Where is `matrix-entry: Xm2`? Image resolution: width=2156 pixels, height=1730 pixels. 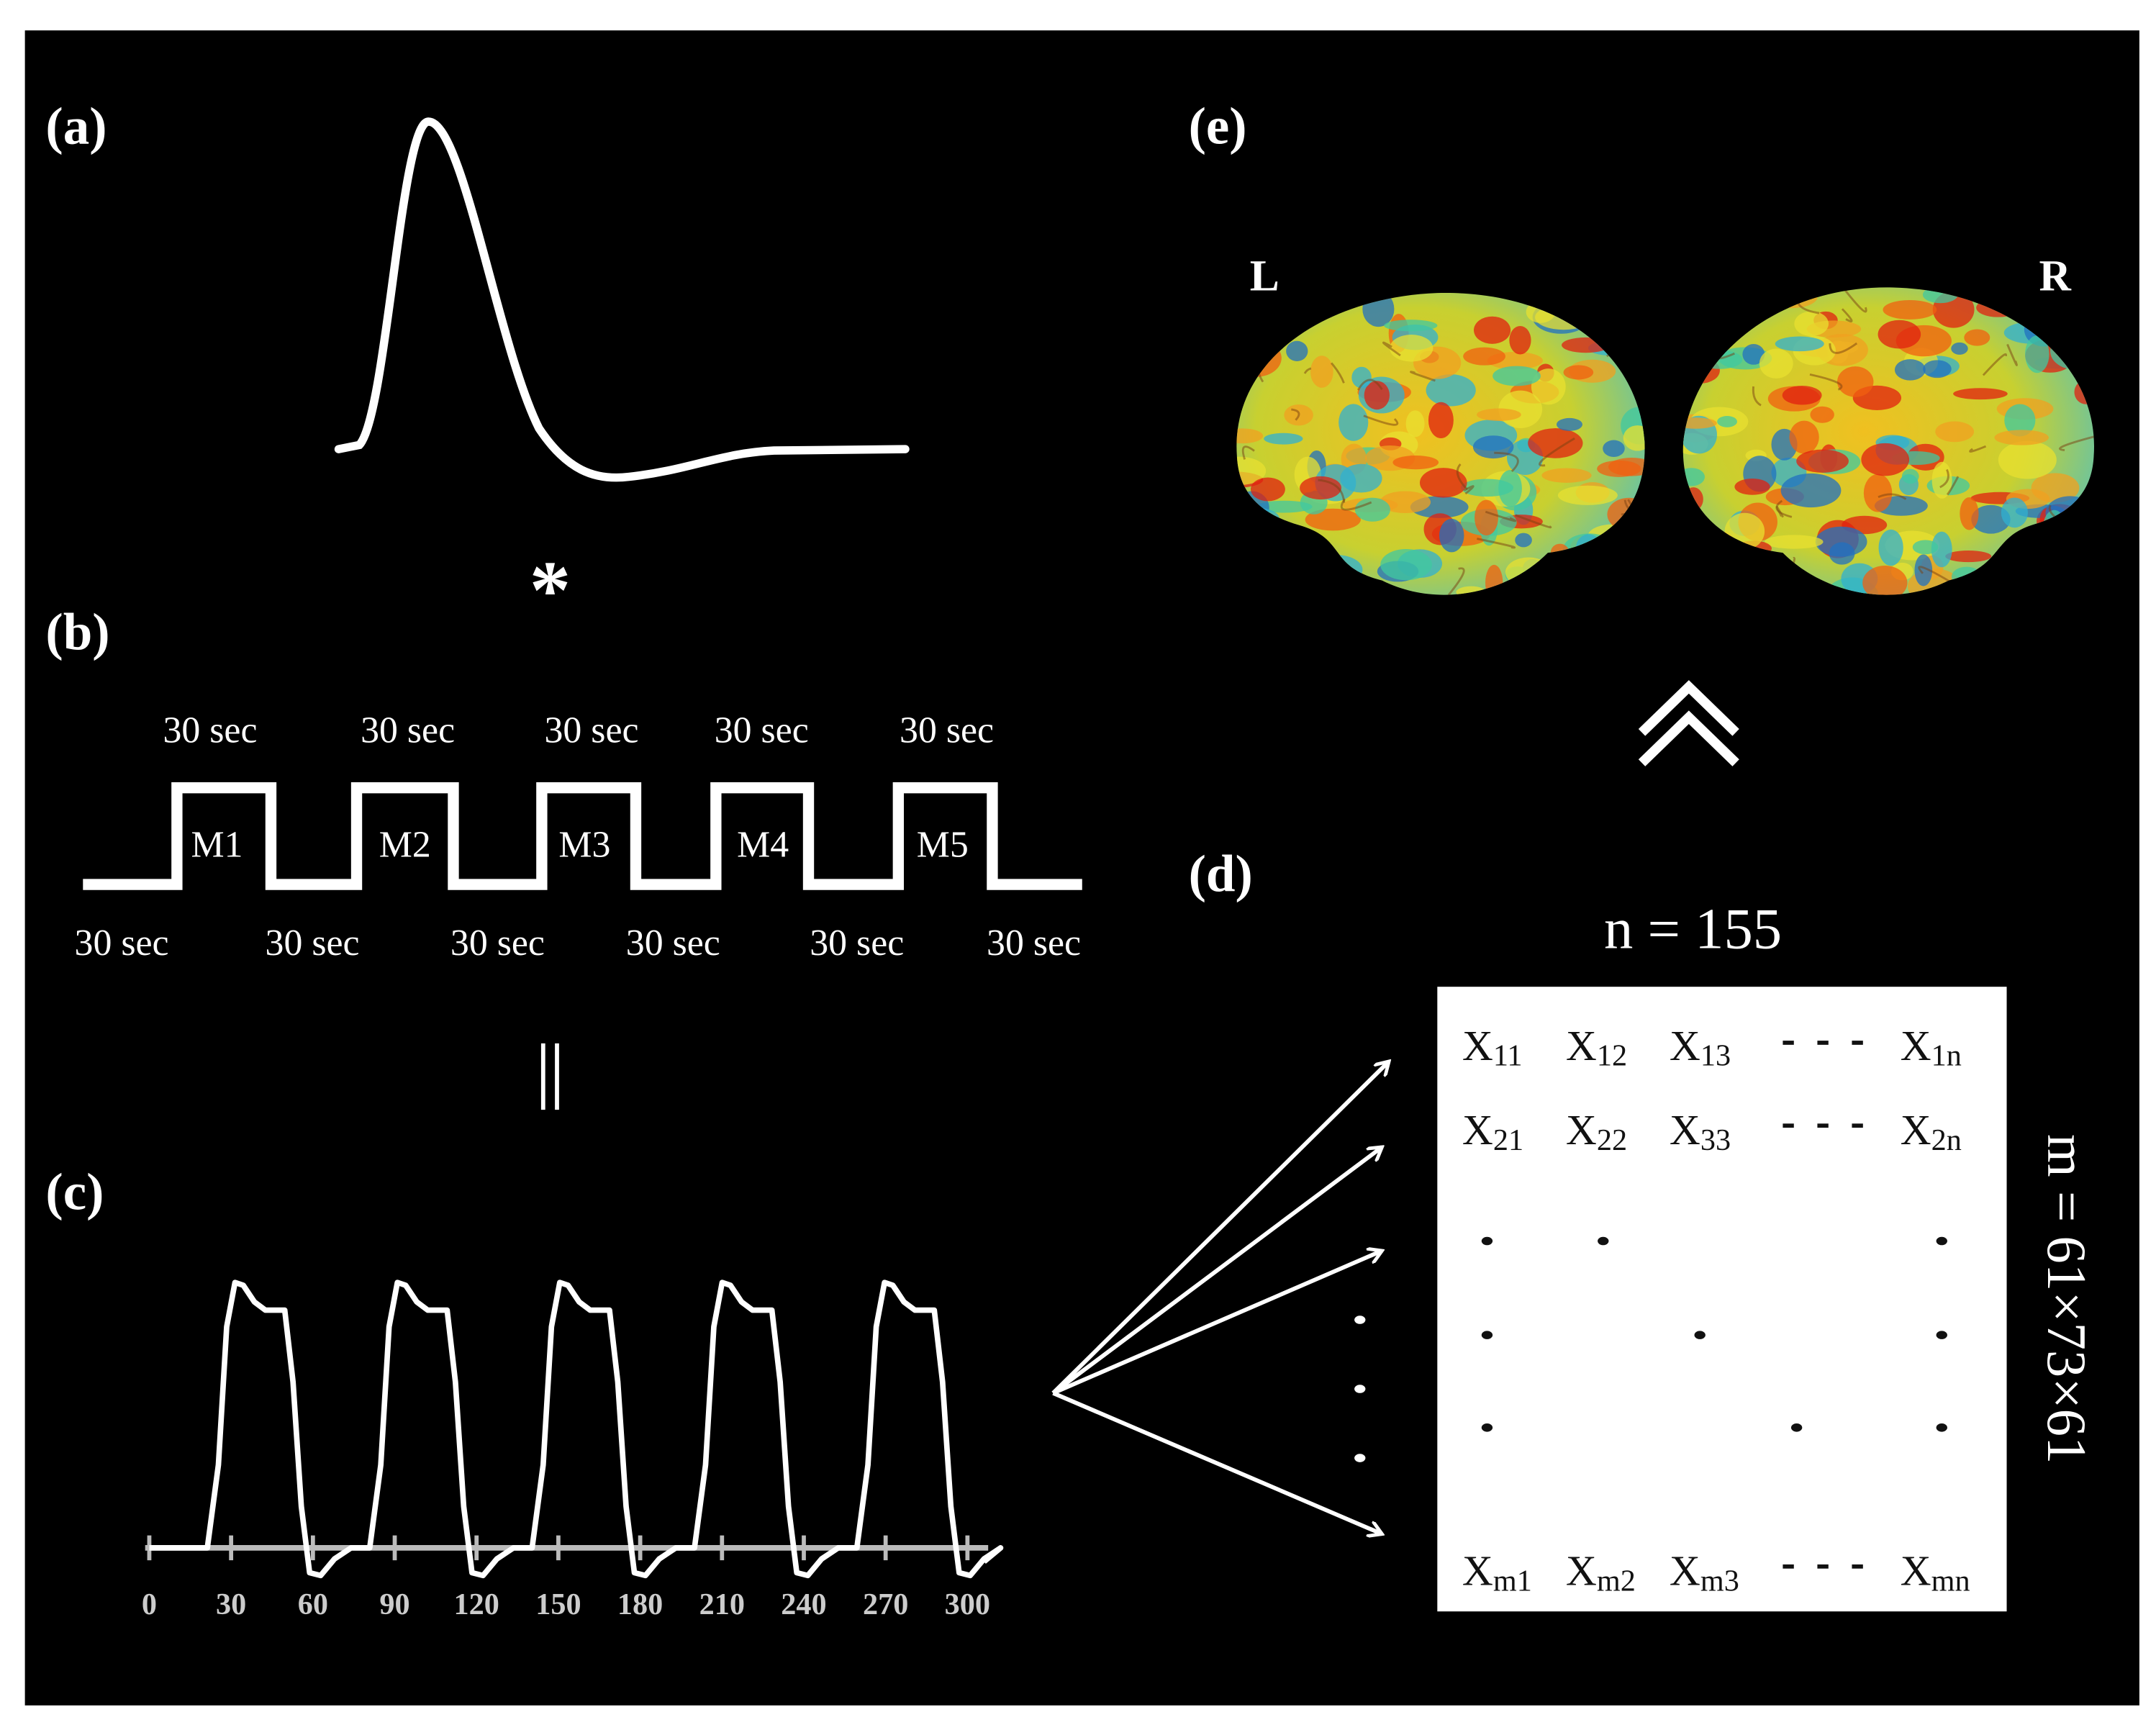 matrix-entry: Xm2 is located at coordinates (1601, 1573).